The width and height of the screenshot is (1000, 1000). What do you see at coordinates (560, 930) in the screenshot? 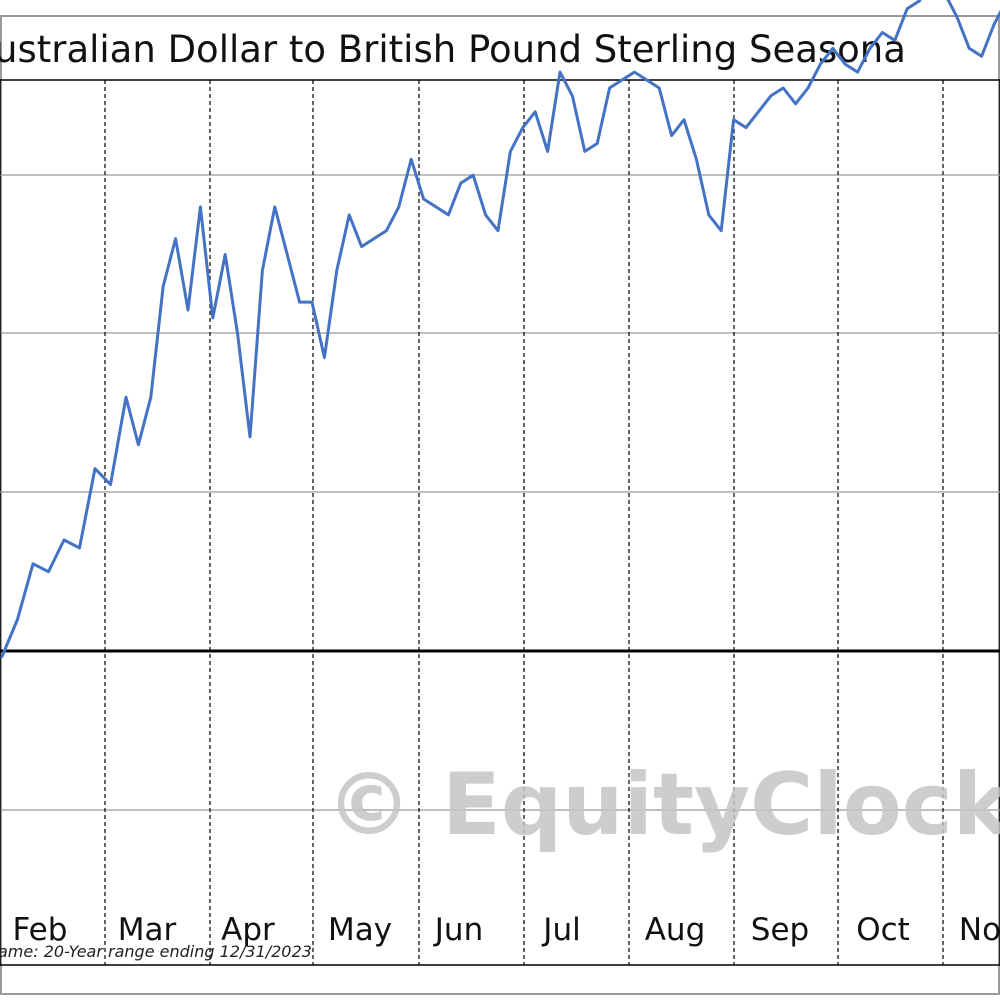
I see `month-label-jul: Jul` at bounding box center [560, 930].